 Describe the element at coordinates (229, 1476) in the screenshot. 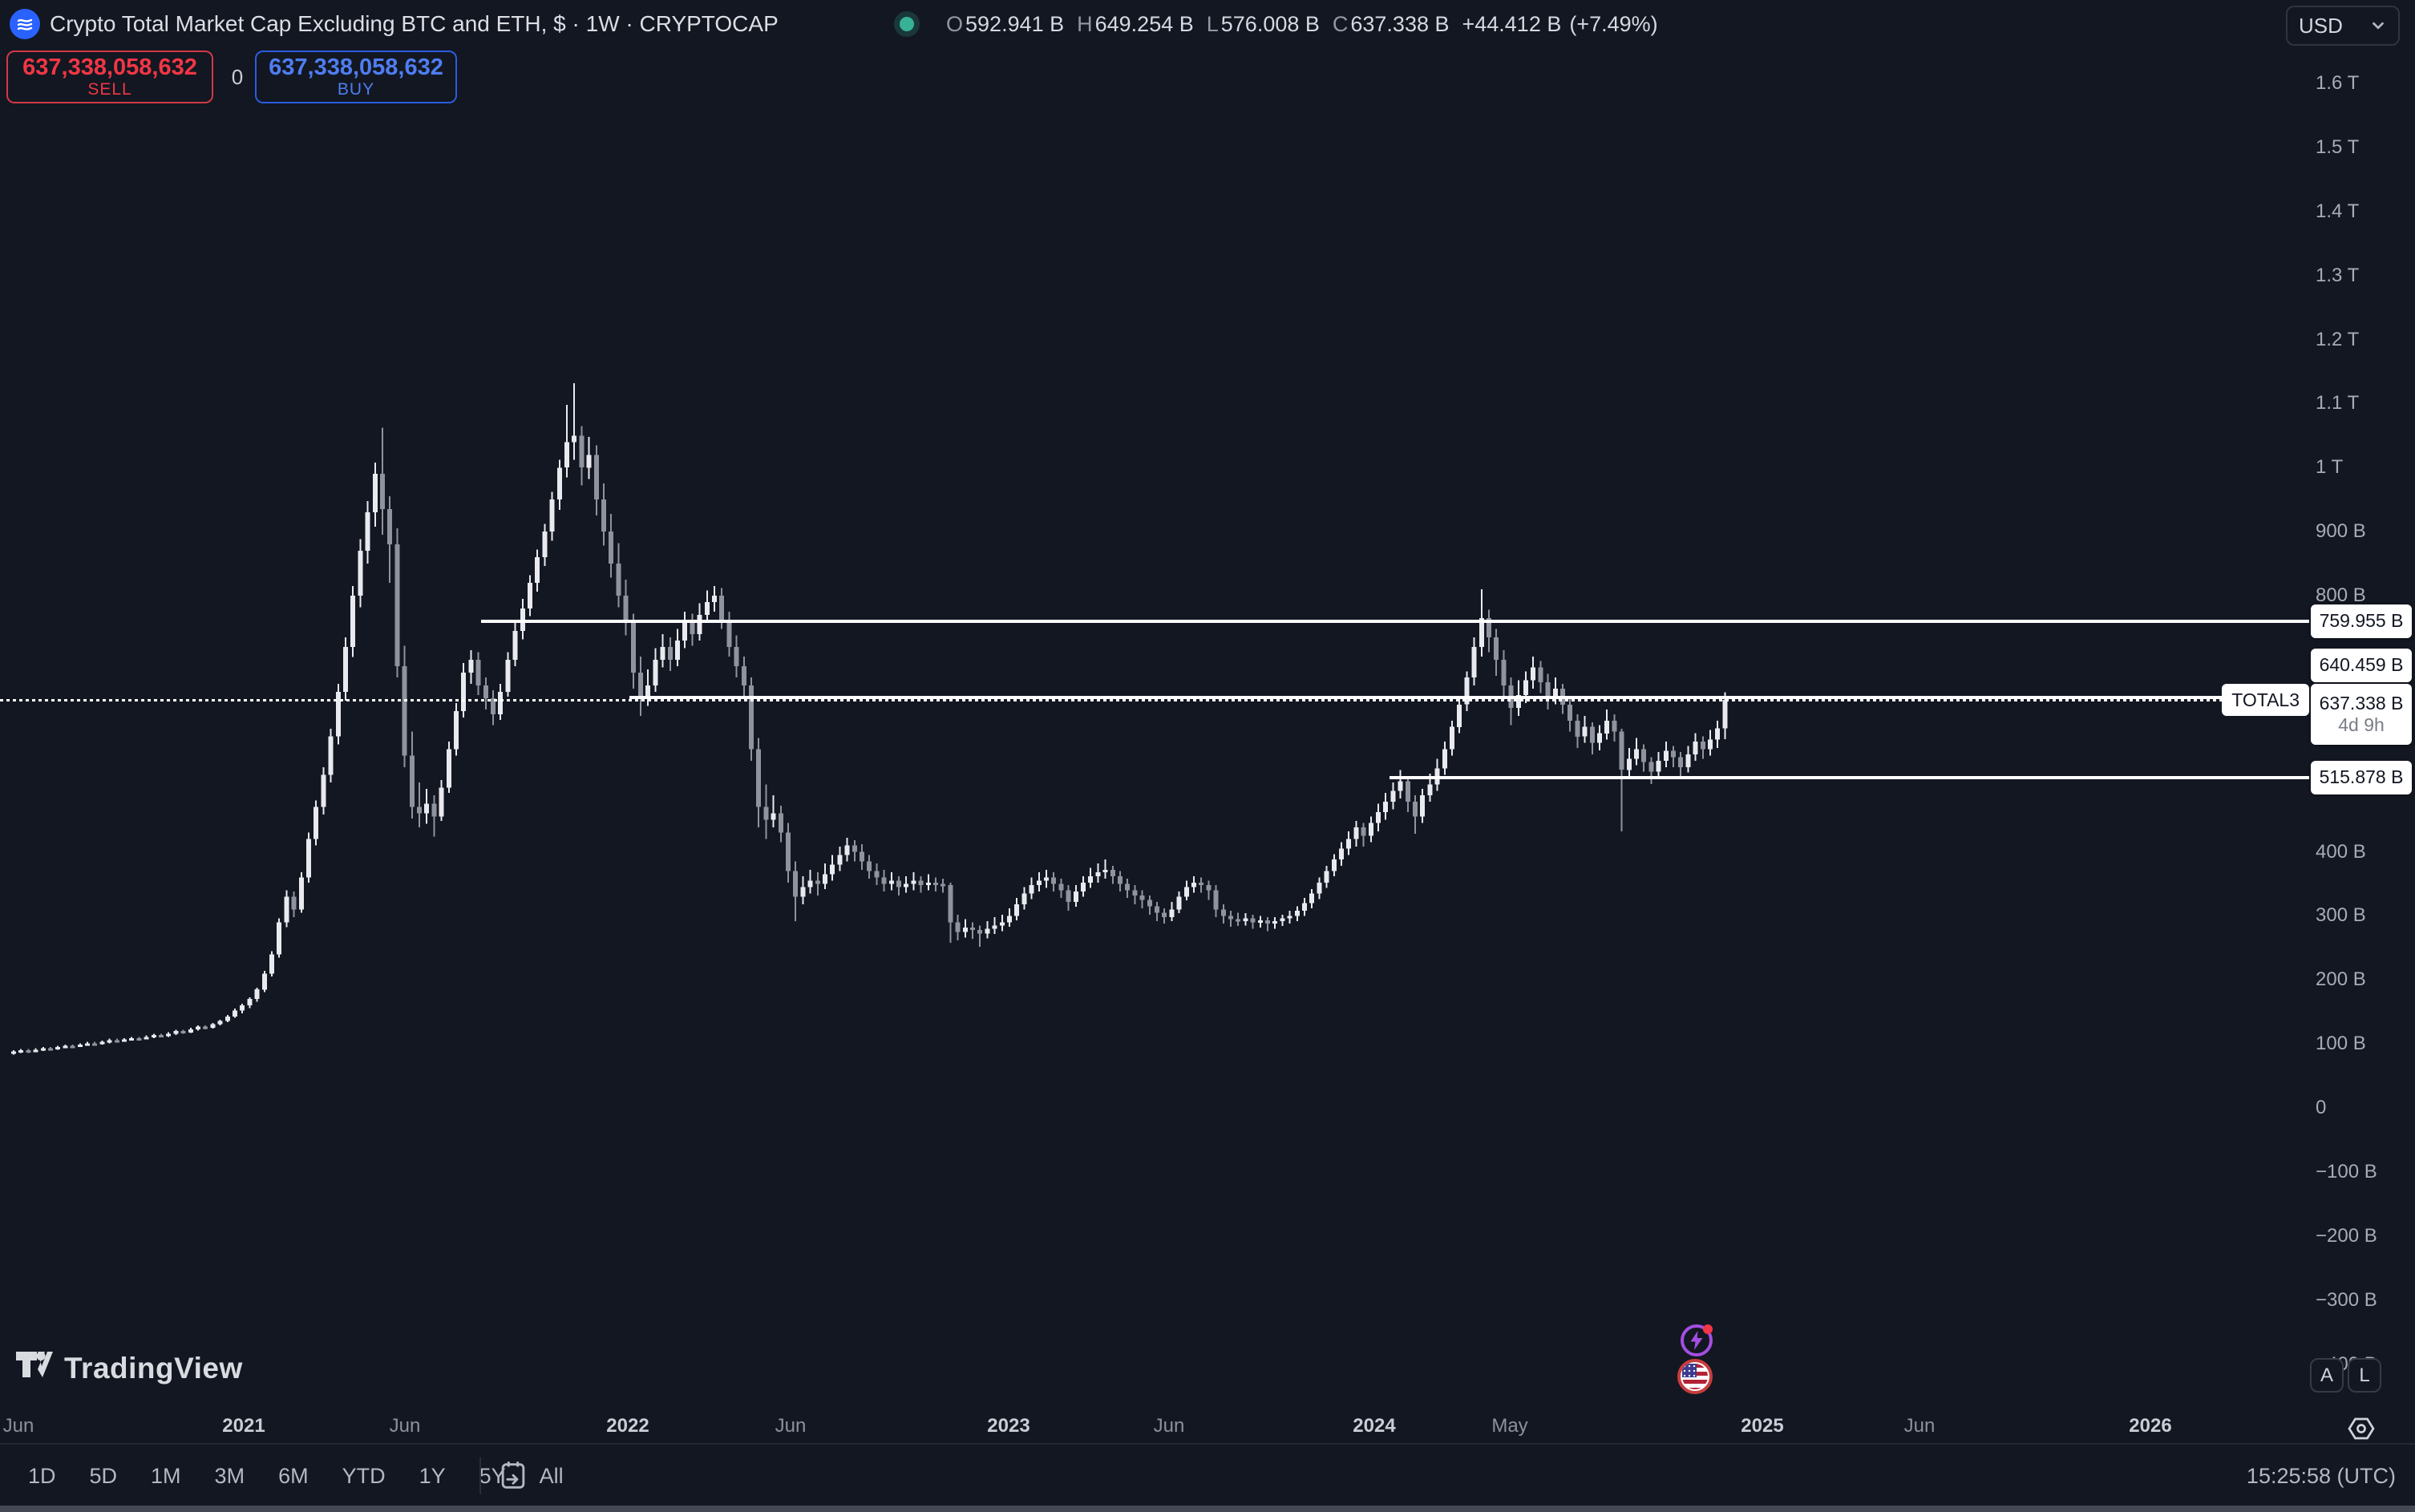

I see `range-button-3m: 3M` at that location.